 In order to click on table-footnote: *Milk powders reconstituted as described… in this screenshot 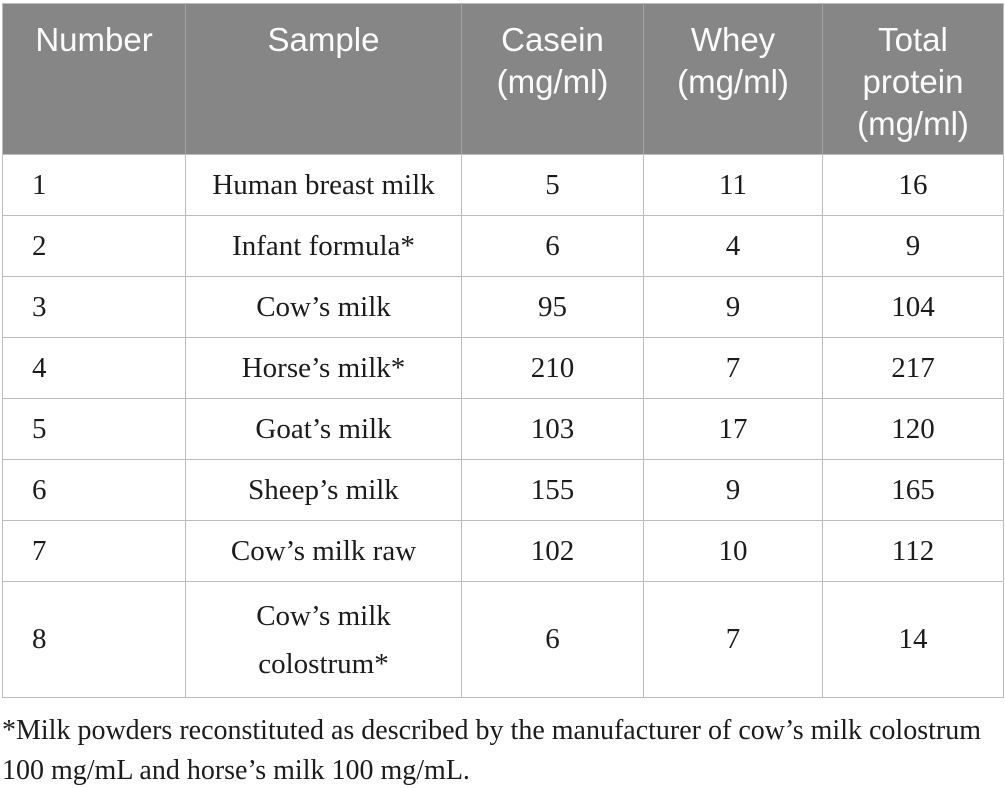, I will do `click(502, 749)`.